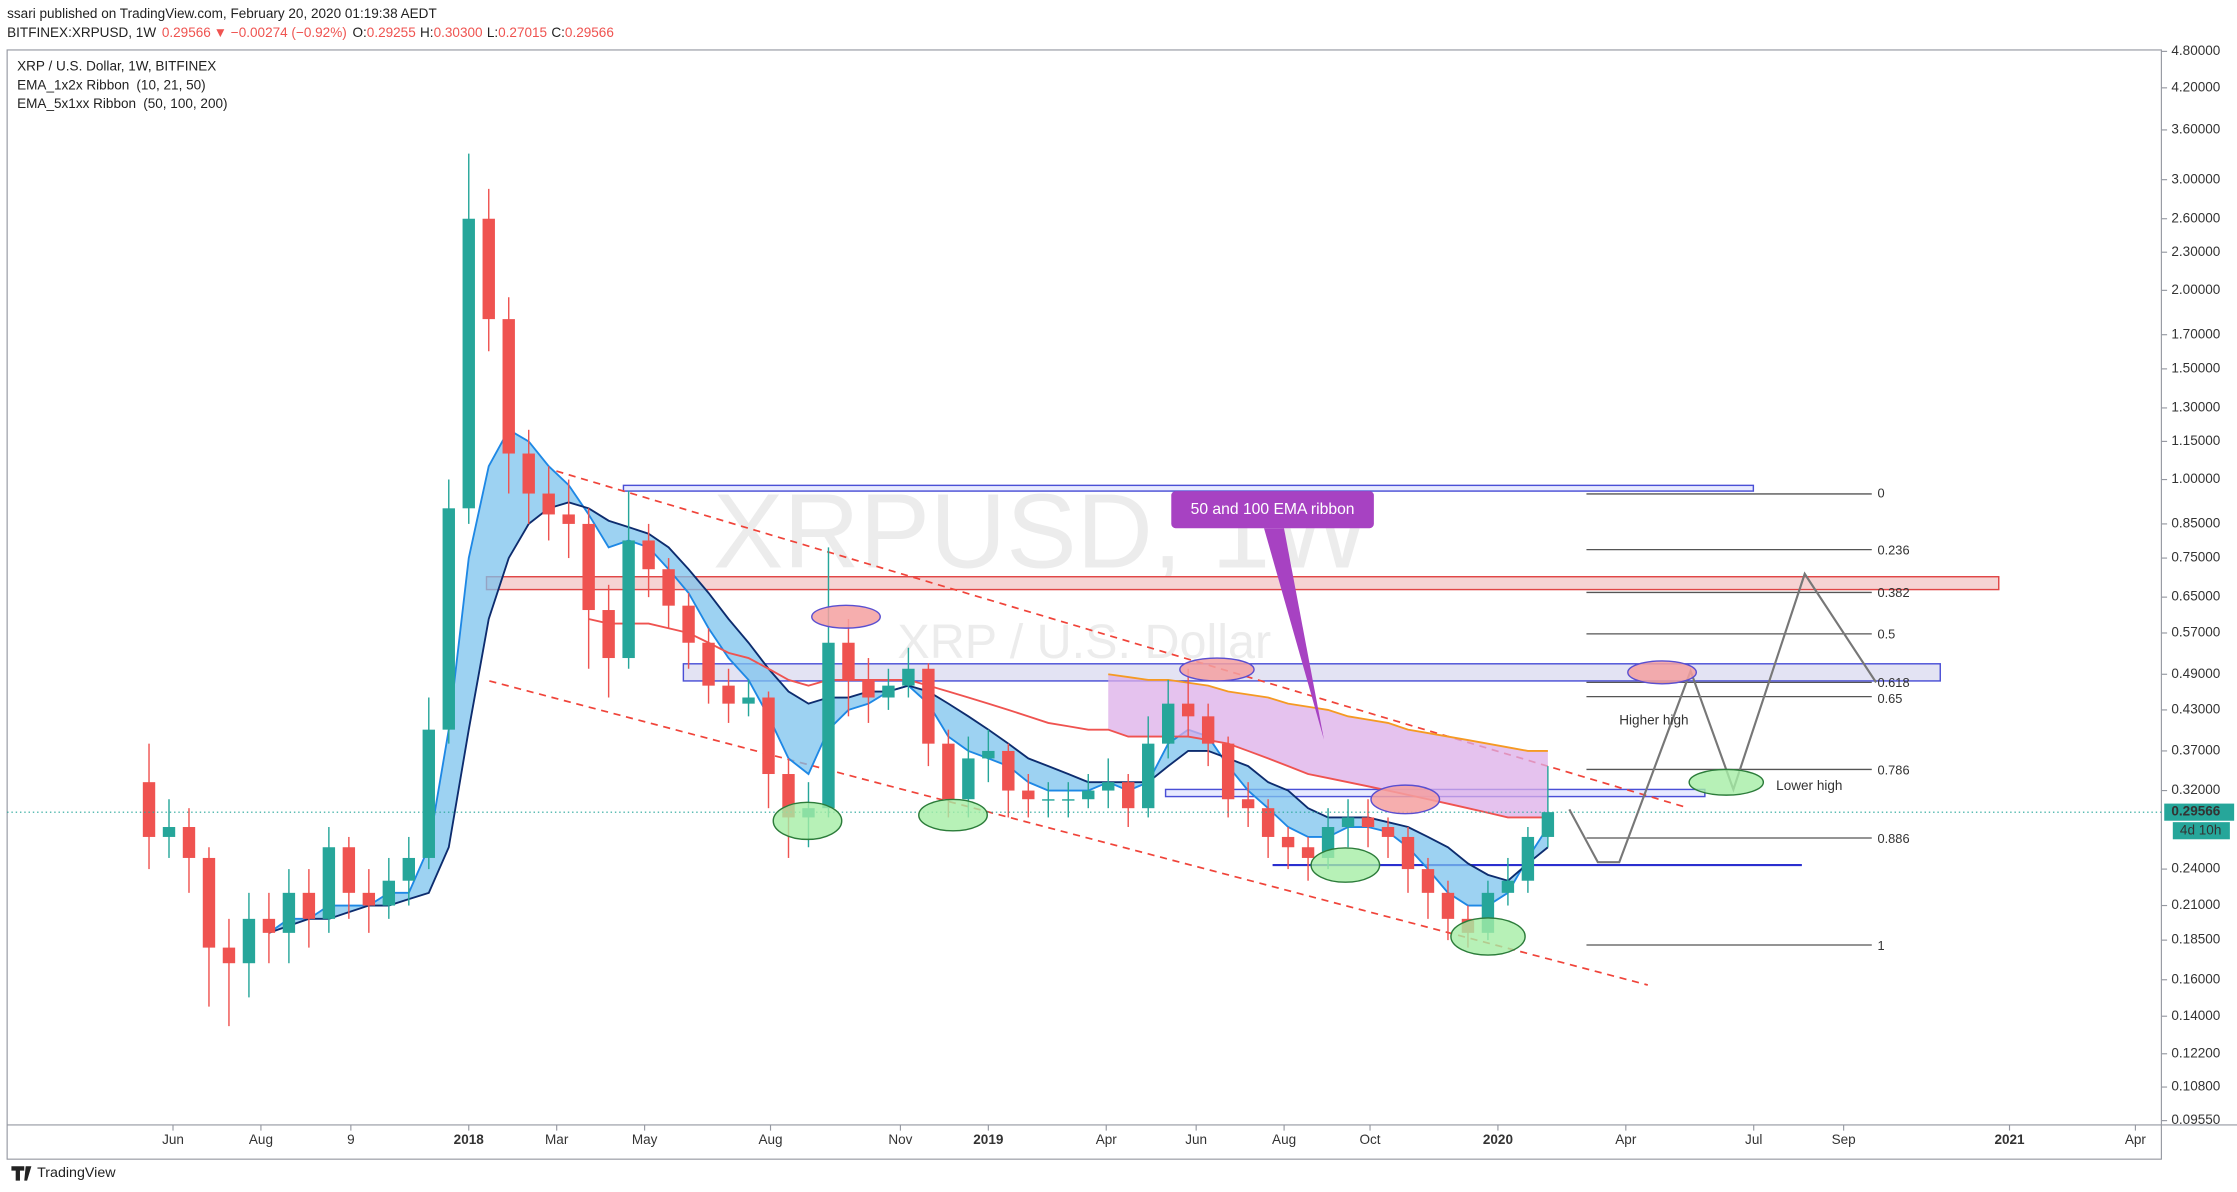 The width and height of the screenshot is (2237, 1192). What do you see at coordinates (2195, 217) in the screenshot?
I see `y-tick-label: 2.60000` at bounding box center [2195, 217].